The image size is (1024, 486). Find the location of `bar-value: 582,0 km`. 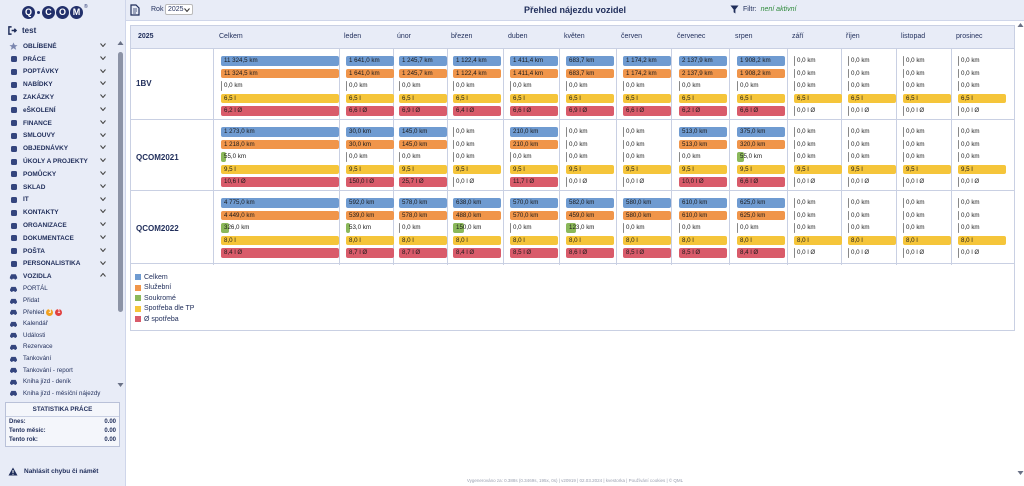

bar-value: 582,0 km is located at coordinates (582, 202).